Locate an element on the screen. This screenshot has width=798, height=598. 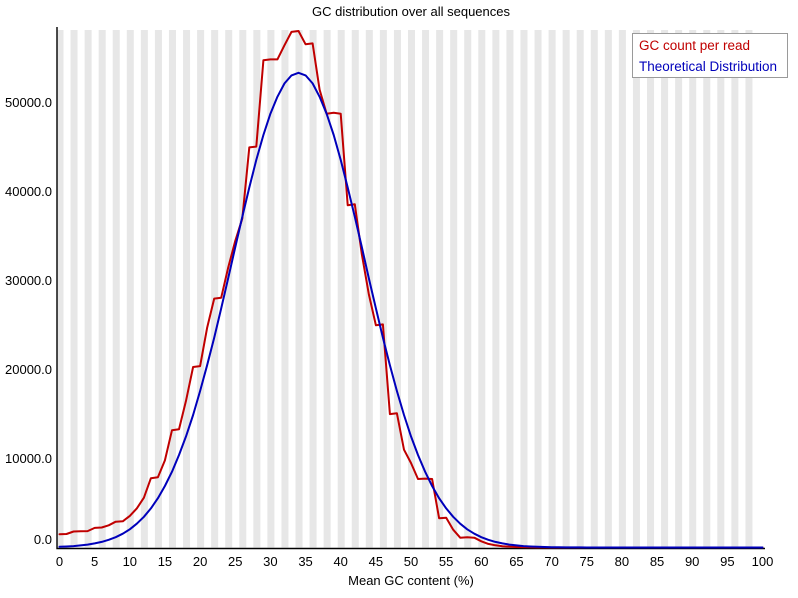
x-tick-label: 0 is located at coordinates (59, 561).